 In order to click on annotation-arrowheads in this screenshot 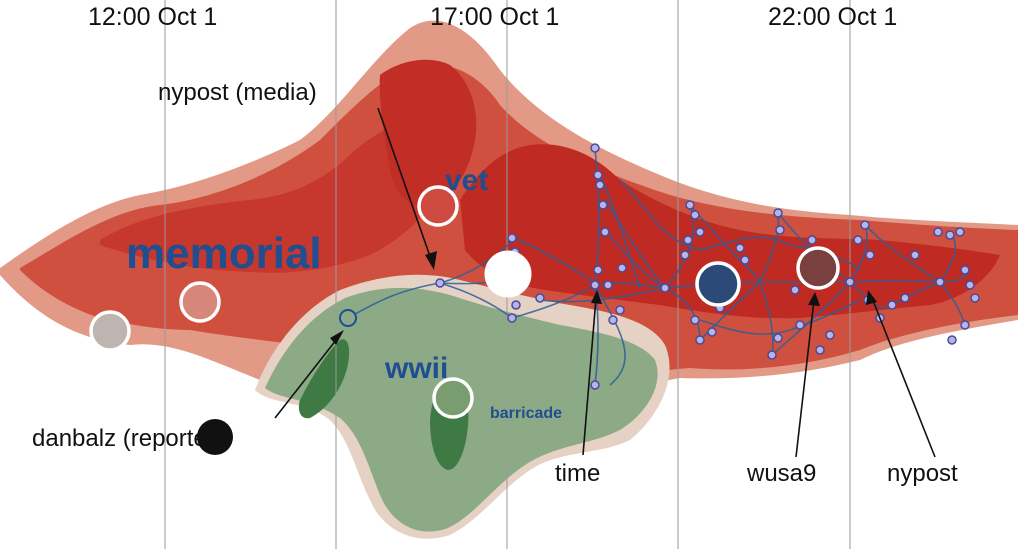, I will do `click(603, 298)`.